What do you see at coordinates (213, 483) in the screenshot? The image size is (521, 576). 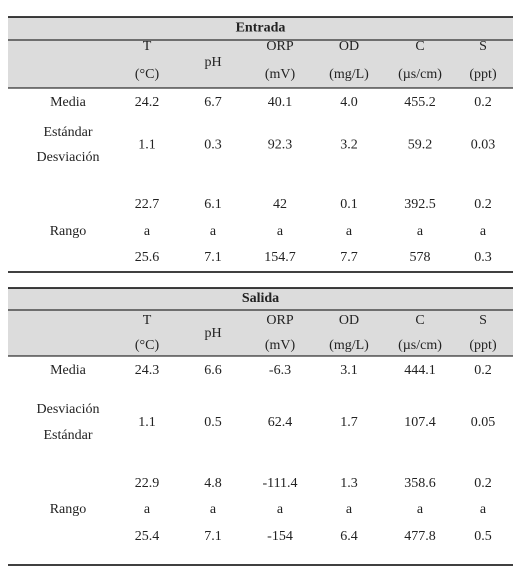 I see `cell: 4.8` at bounding box center [213, 483].